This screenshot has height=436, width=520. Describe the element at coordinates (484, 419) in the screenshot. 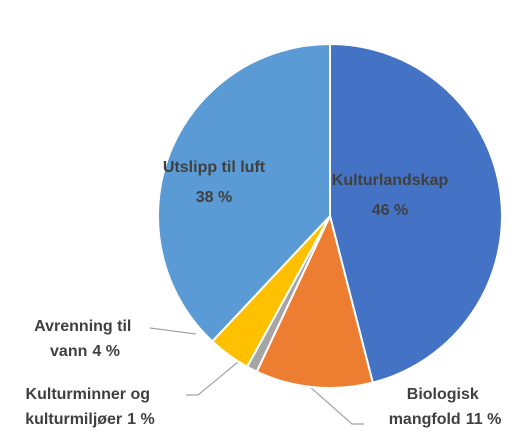

I see `value-label: 11 %` at that location.